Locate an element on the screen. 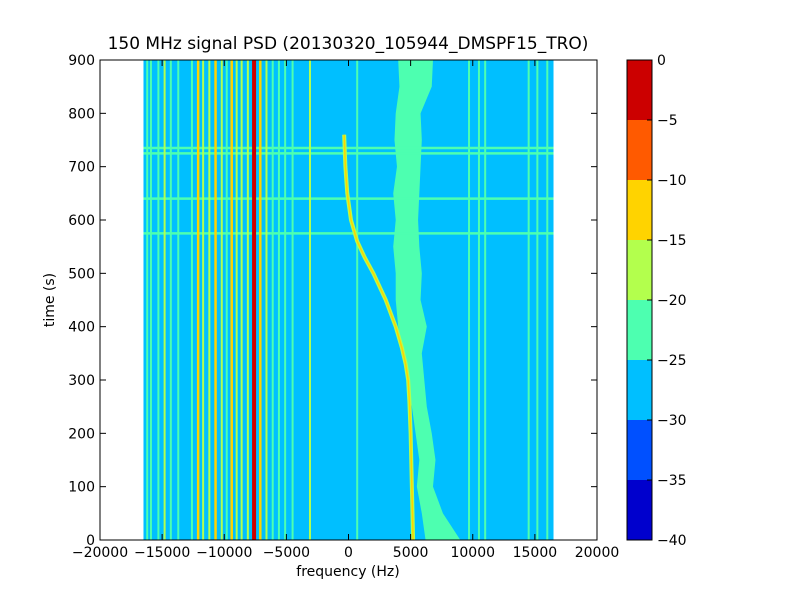  colorbar-tick-label: 0 is located at coordinates (661, 61).